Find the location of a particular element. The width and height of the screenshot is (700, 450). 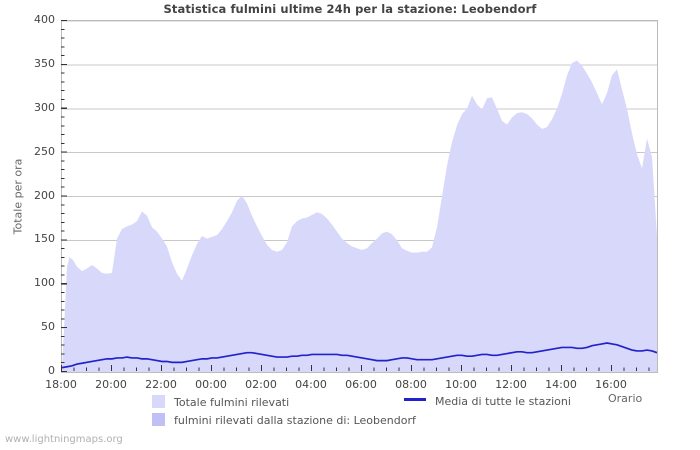

y-axis-tick-labels: 0 50 100 150 200 250 300 350 400 is located at coordinates (27, 188).